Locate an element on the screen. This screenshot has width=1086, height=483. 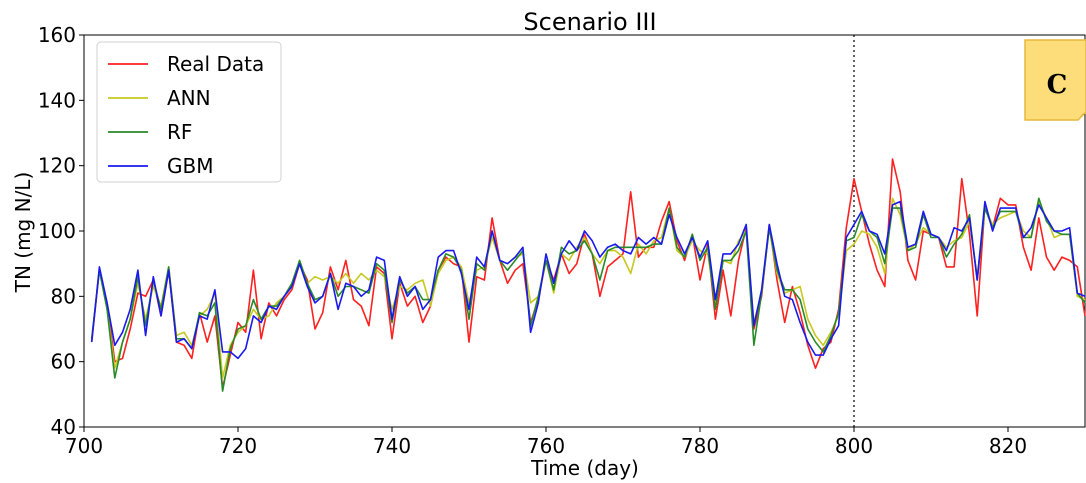
legend-label: RF is located at coordinates (179, 132).